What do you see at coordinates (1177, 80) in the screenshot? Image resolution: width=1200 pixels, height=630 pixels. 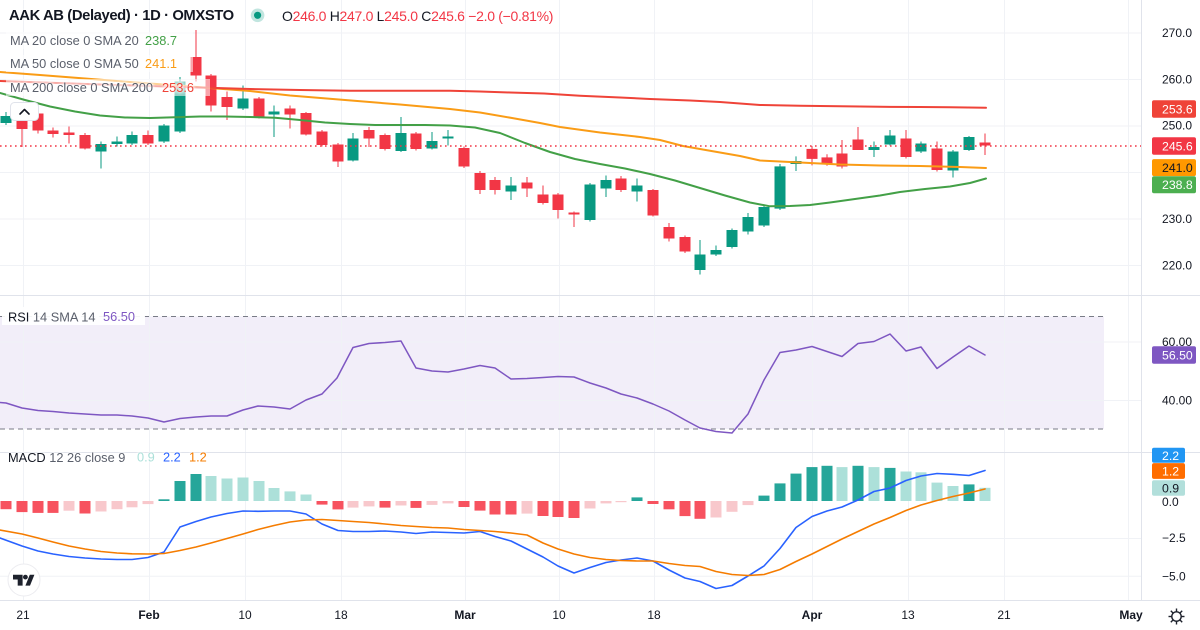 I see `svg-text: 260.0` at bounding box center [1177, 80].